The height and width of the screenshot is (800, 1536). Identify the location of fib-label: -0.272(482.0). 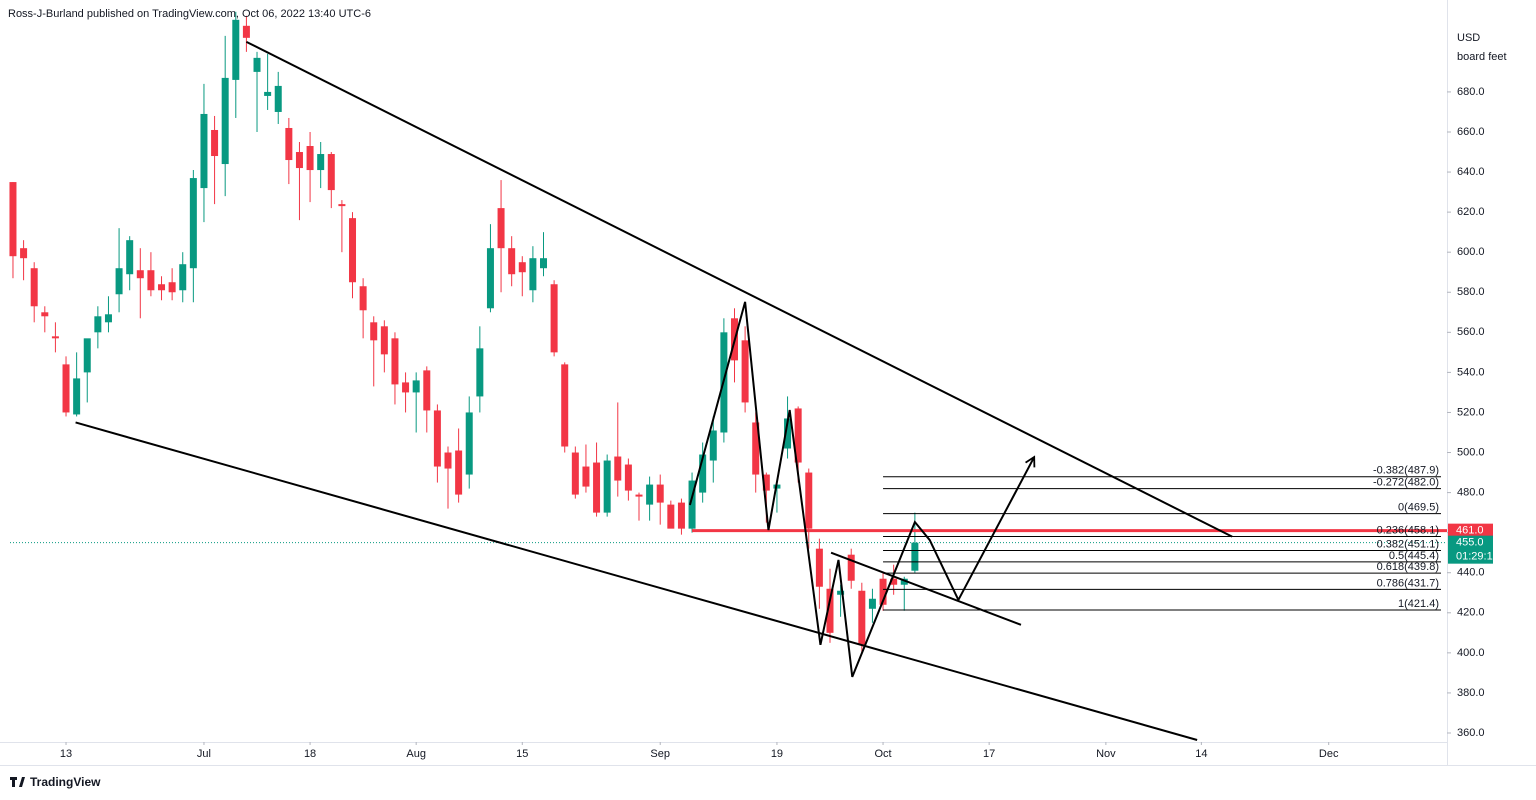
(1406, 482).